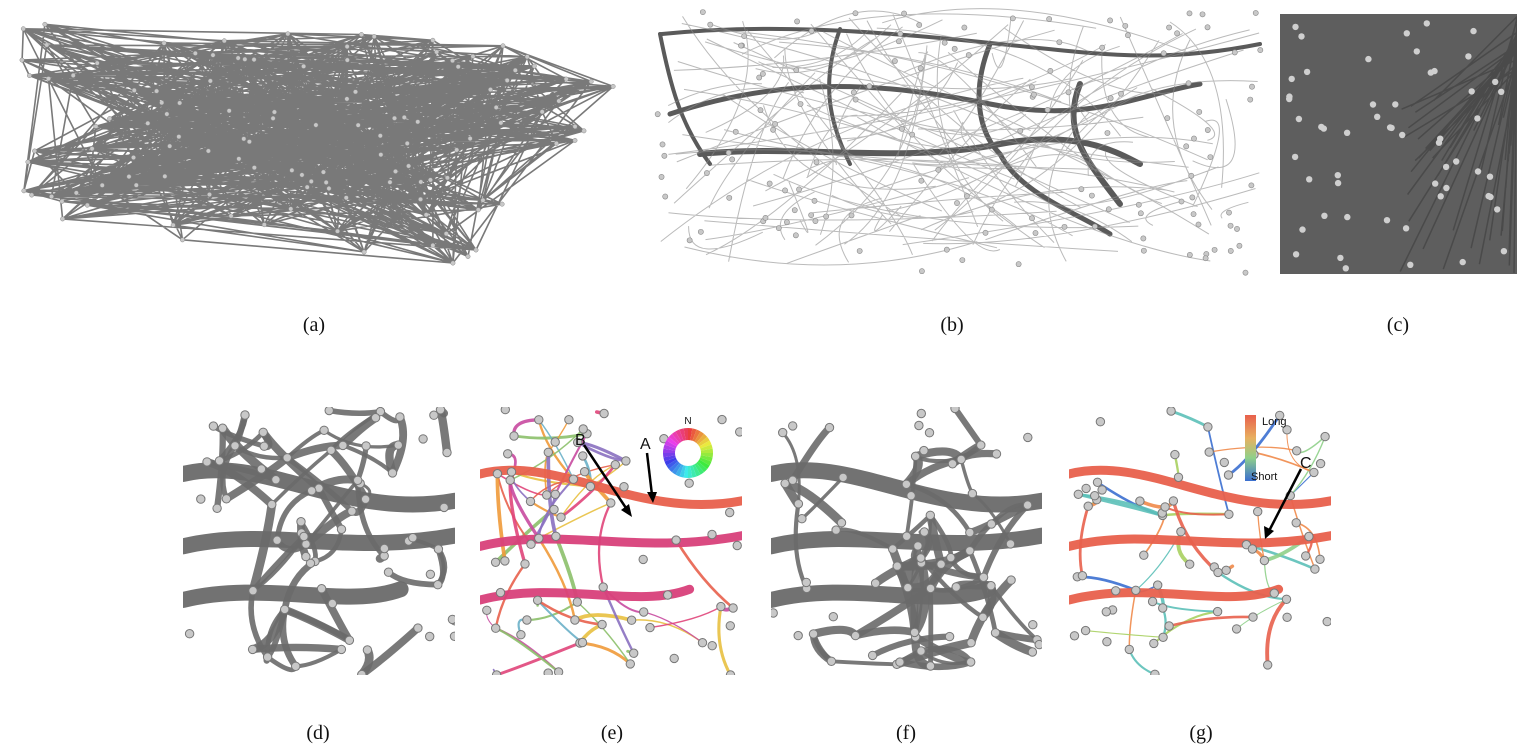 Image resolution: width=1517 pixels, height=748 pixels. Describe the element at coordinates (318, 733) in the screenshot. I see `caption-d: (d)` at that location.